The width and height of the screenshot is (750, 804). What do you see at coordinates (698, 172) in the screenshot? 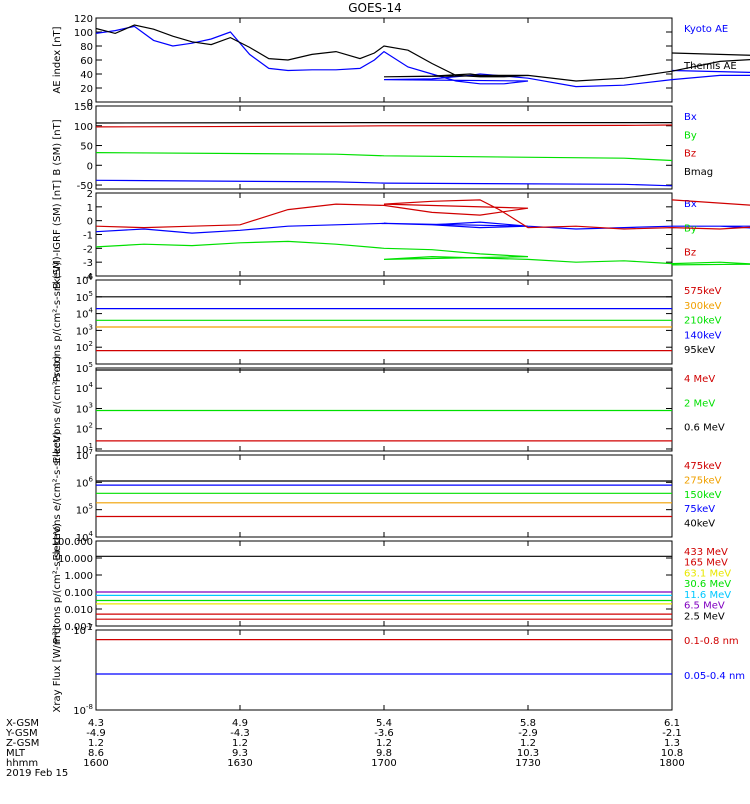
I see `legend-entry: Bmag` at bounding box center [698, 172].